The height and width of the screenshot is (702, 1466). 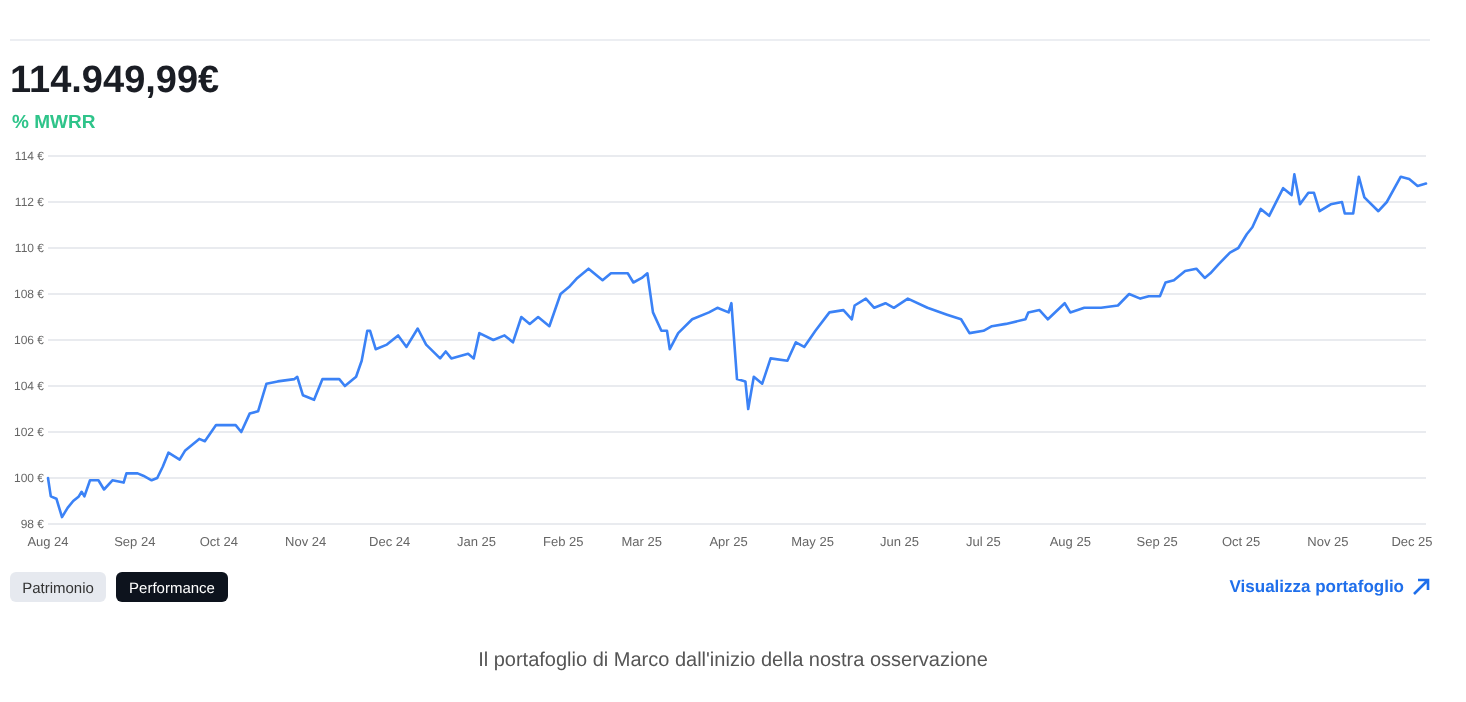 I want to click on text: Il portafoglio di Marco dall'inizio della nostra osservazione, so click(x=733, y=661).